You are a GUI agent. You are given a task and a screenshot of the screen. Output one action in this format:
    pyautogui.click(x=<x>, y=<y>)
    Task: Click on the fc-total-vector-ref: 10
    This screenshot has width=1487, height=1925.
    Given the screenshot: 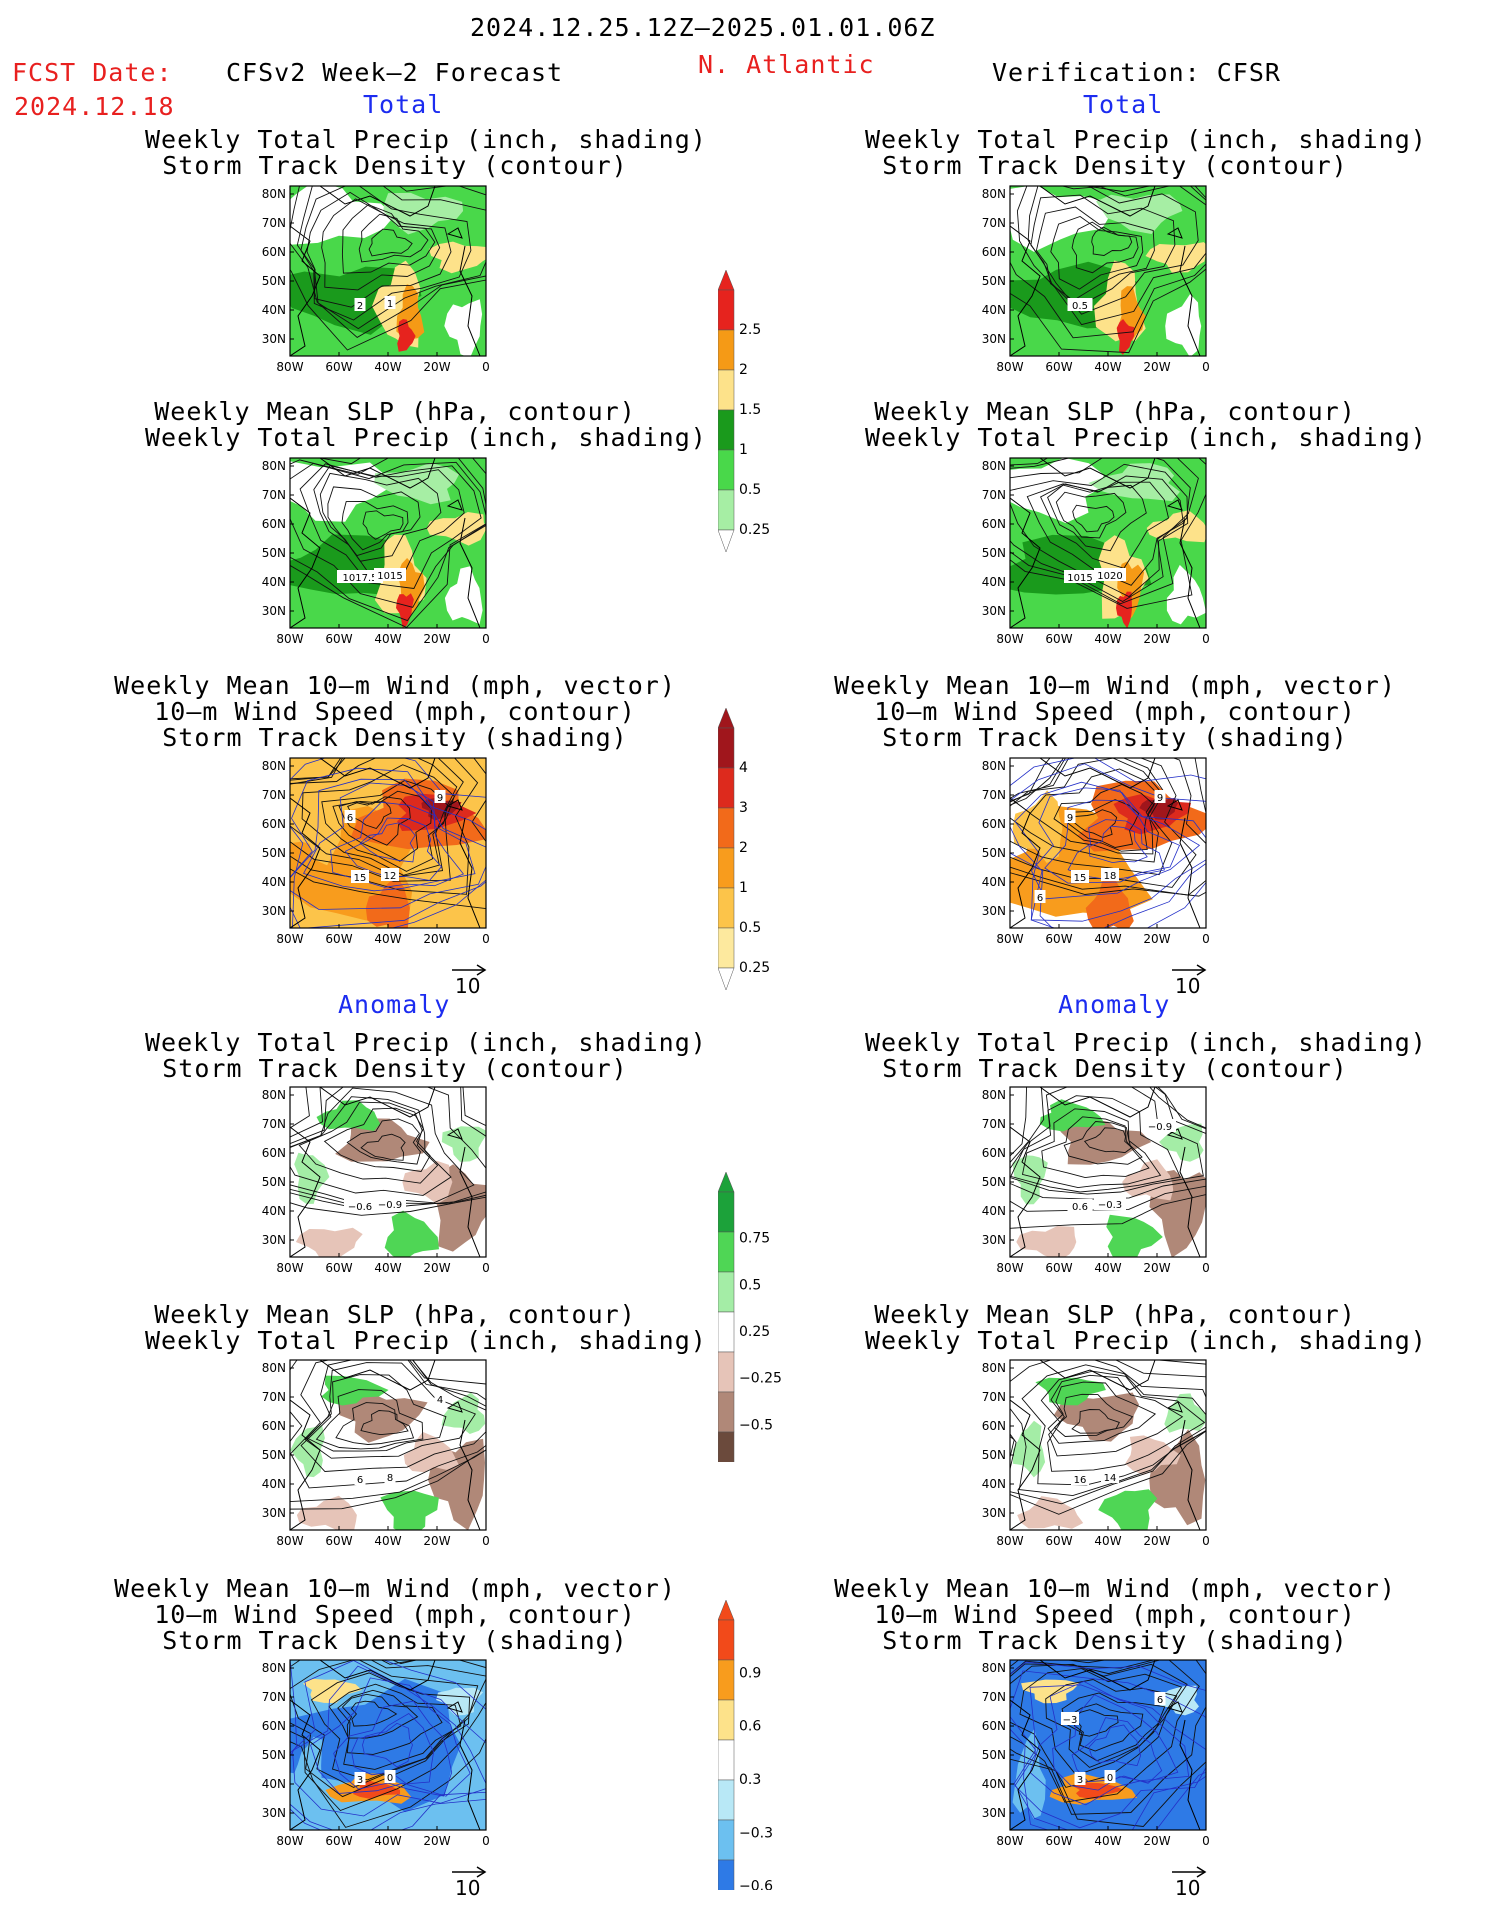 What is the action you would take?
    pyautogui.click(x=470, y=980)
    